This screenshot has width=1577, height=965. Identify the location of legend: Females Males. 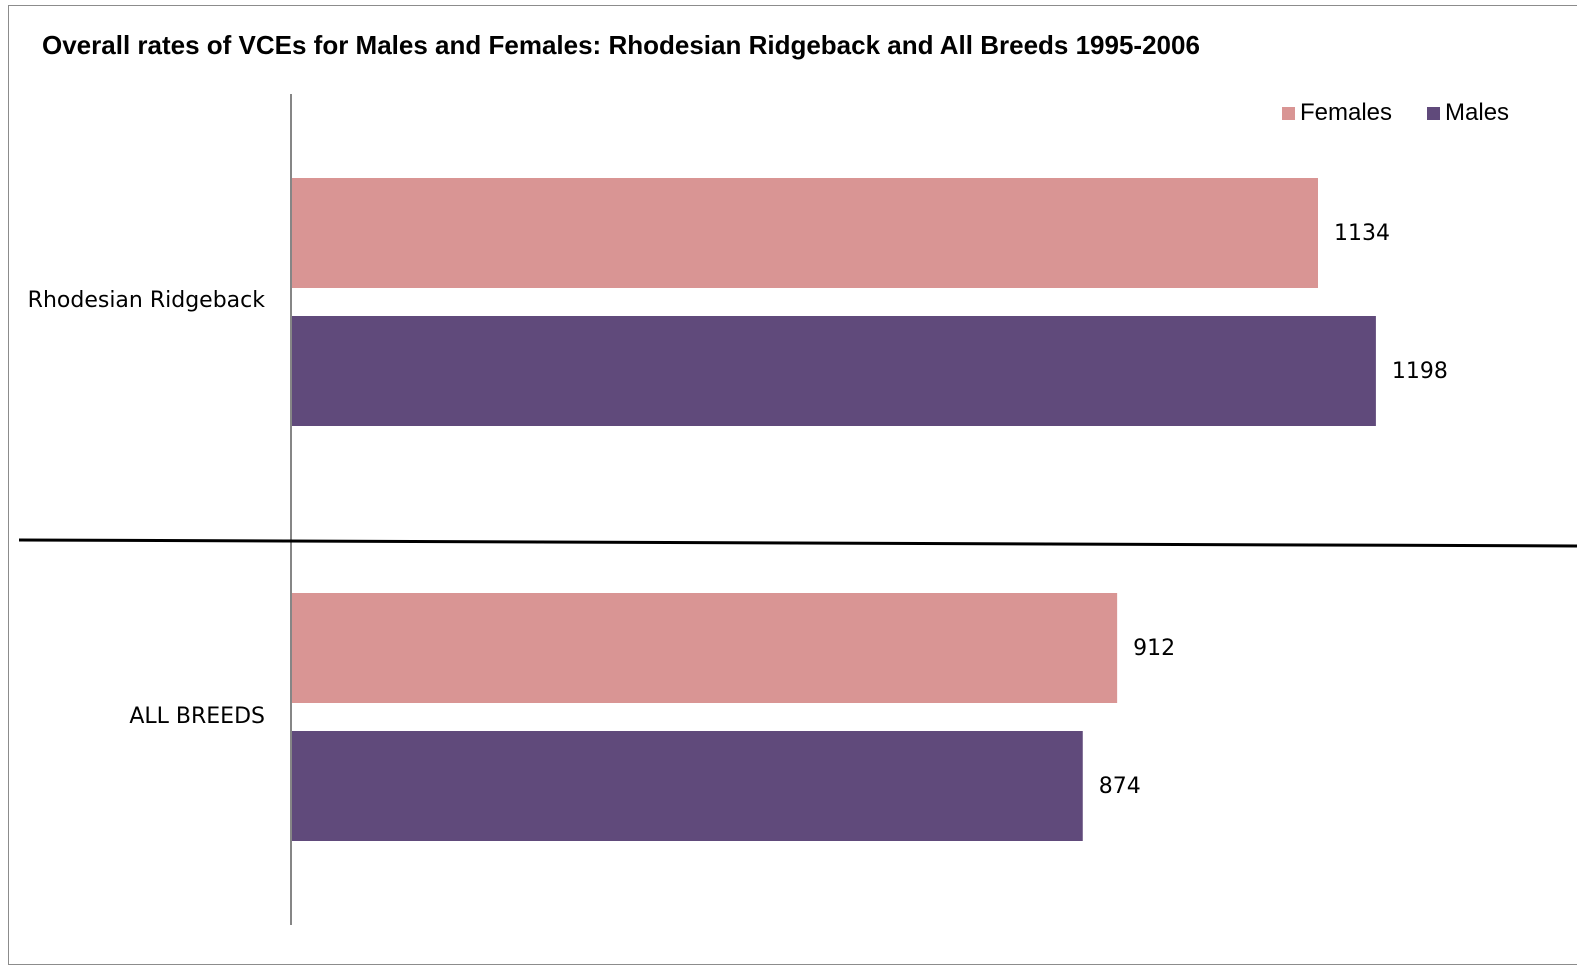
(1395, 113).